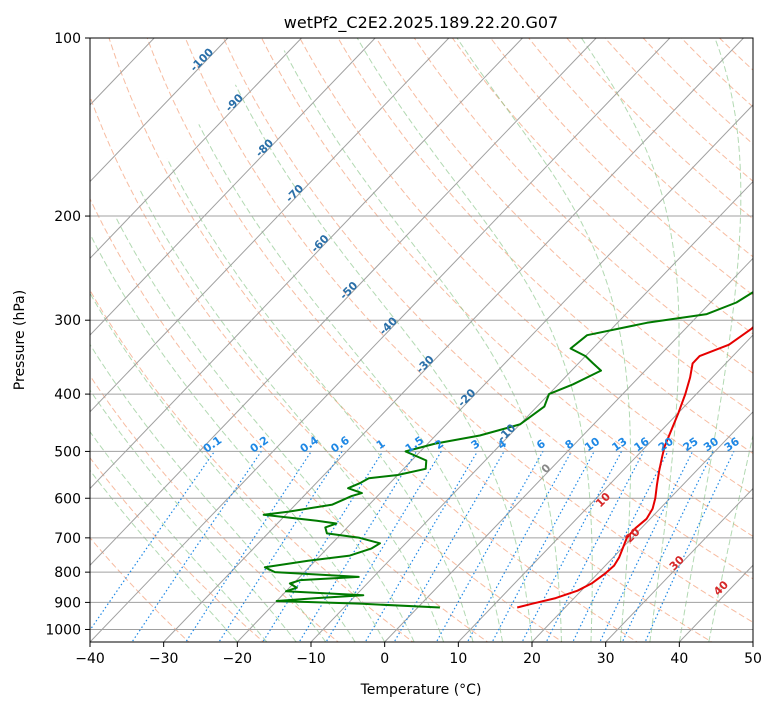 This screenshot has width=775, height=708. I want to click on isotherm-label: -30, so click(425, 364).